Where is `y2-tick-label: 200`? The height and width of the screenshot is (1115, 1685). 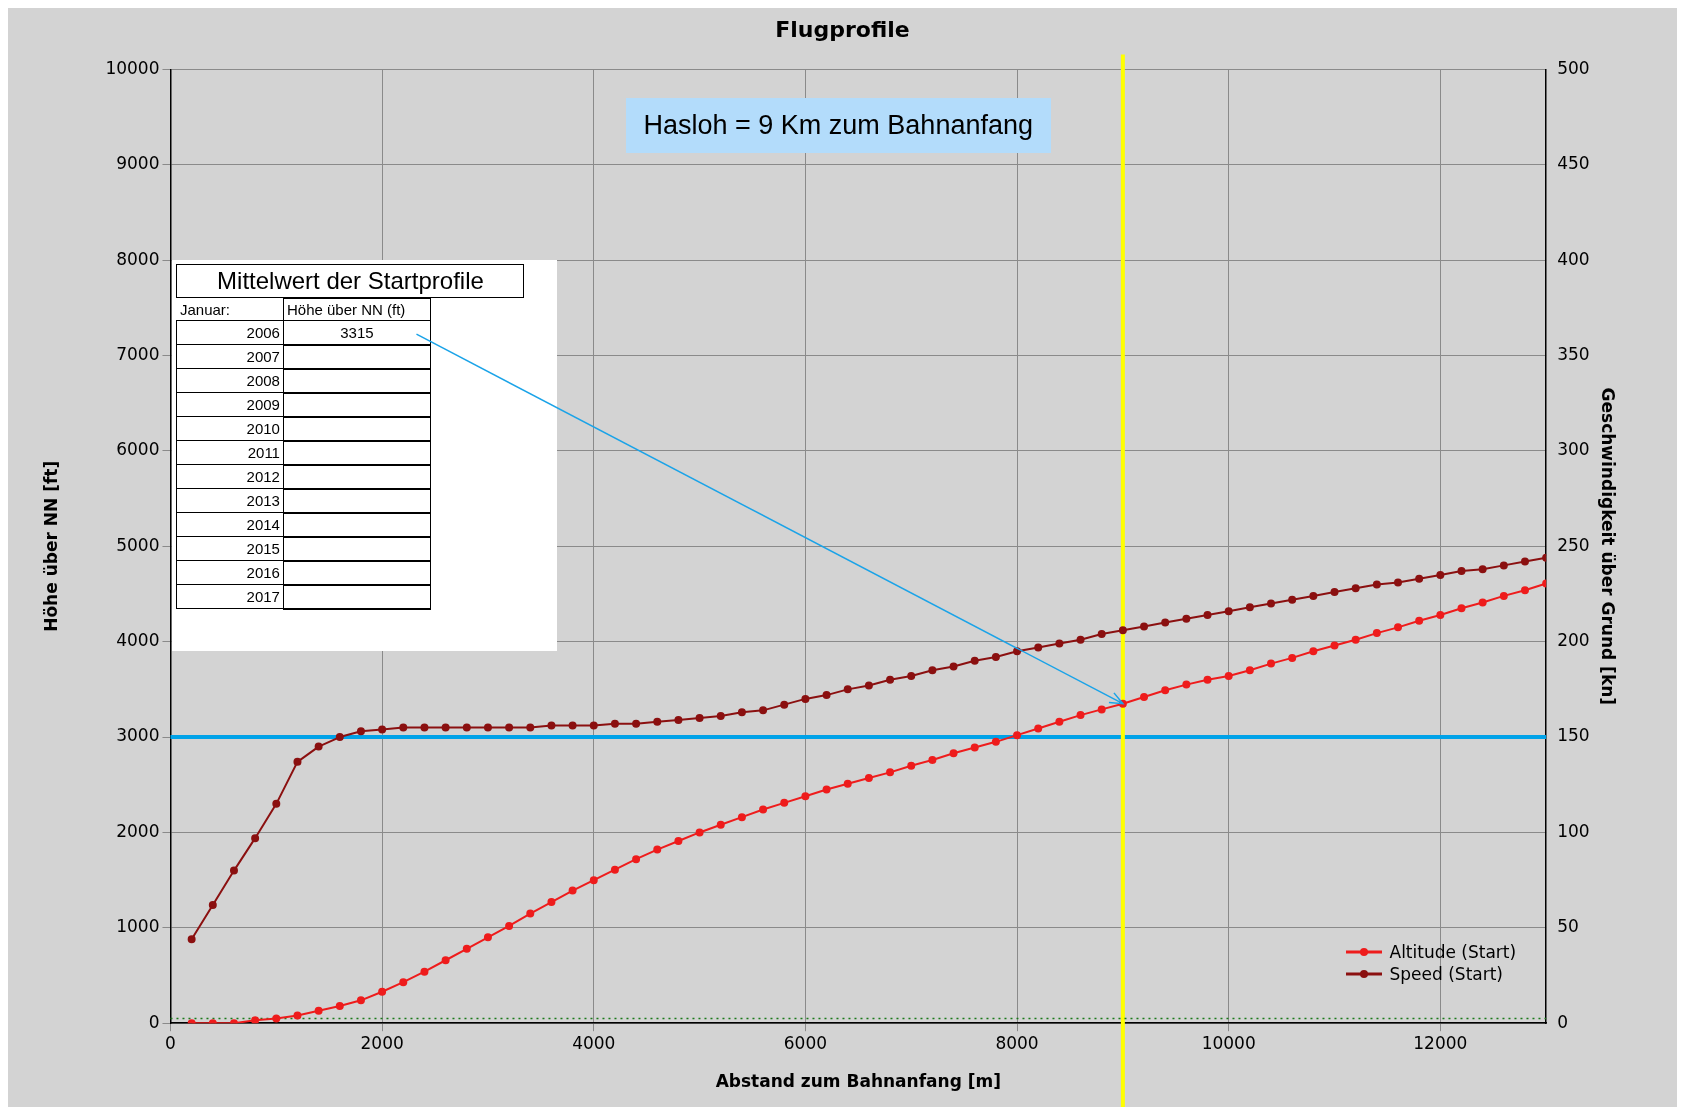 y2-tick-label: 200 is located at coordinates (1573, 640).